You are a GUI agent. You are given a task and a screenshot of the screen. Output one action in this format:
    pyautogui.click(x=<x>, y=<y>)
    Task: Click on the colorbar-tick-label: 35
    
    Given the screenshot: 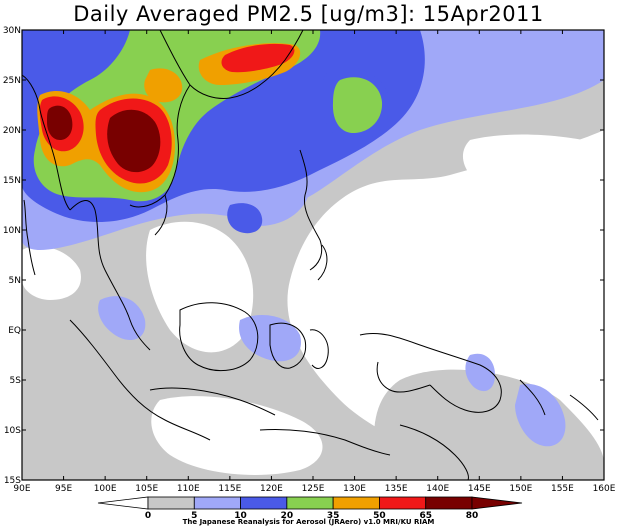 What is the action you would take?
    pyautogui.click(x=333, y=516)
    